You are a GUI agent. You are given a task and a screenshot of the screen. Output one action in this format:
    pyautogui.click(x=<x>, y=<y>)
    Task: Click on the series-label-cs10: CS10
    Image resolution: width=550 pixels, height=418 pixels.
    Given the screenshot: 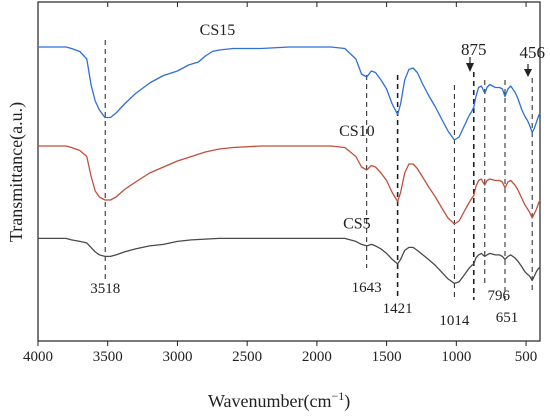 What is the action you would take?
    pyautogui.click(x=357, y=131)
    